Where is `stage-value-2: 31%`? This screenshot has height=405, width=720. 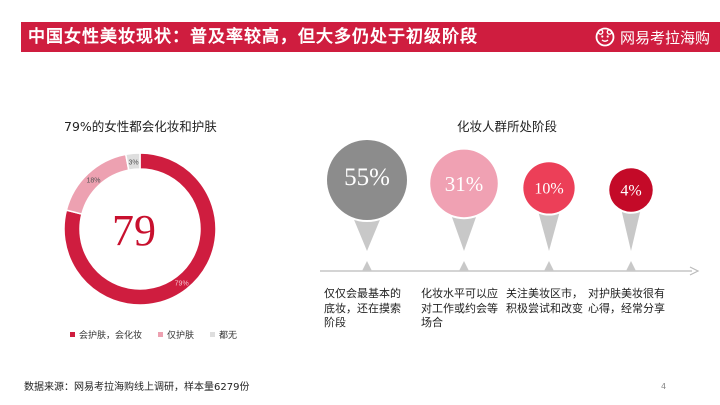 stage-value-2: 31% is located at coordinates (464, 184).